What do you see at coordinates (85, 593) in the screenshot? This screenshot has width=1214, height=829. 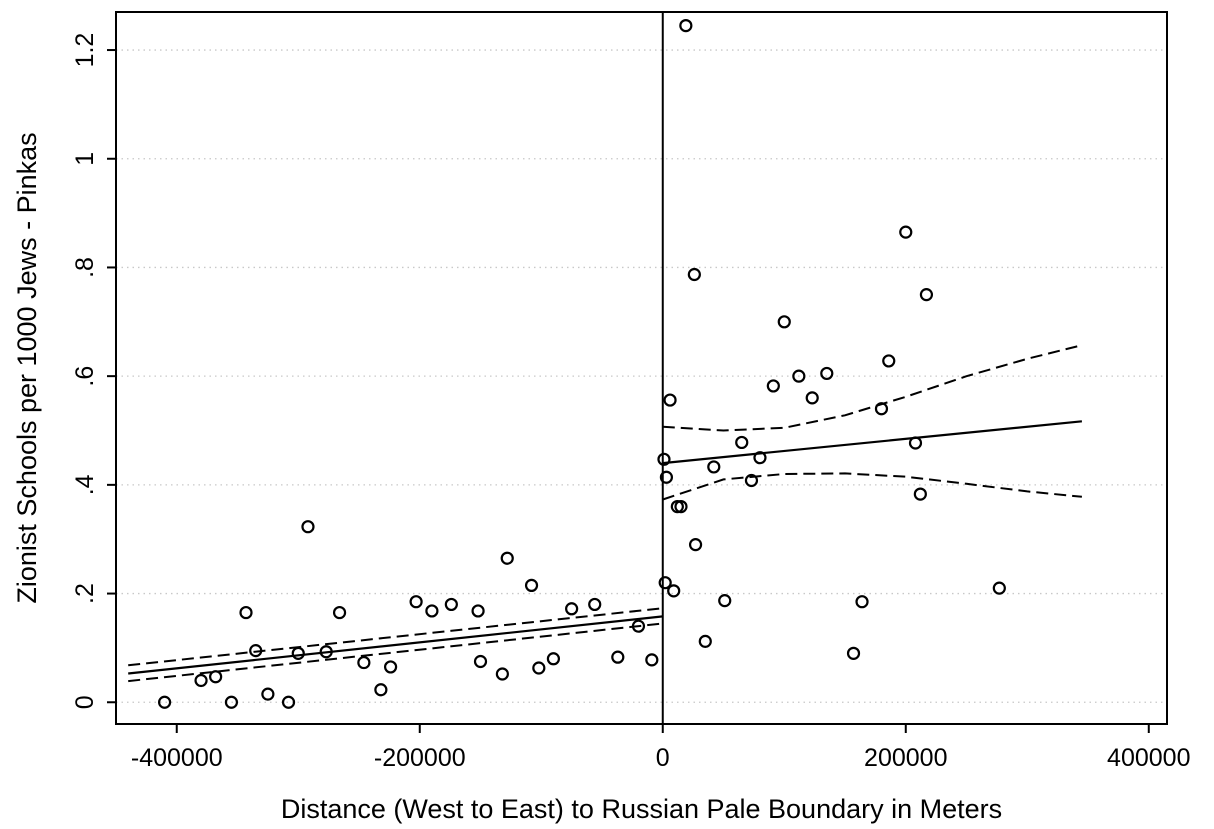 I see `y-tick-label-1: .2` at bounding box center [85, 593].